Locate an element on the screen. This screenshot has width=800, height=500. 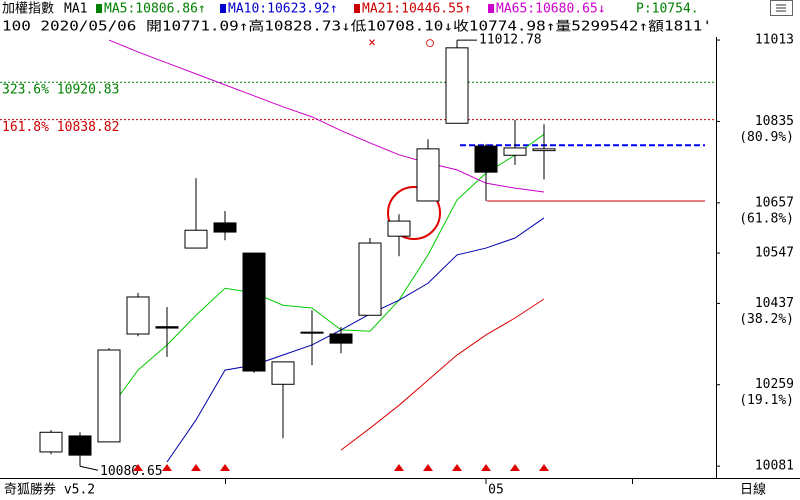
header-item: MA65:10680.65↓ is located at coordinates (551, 9).